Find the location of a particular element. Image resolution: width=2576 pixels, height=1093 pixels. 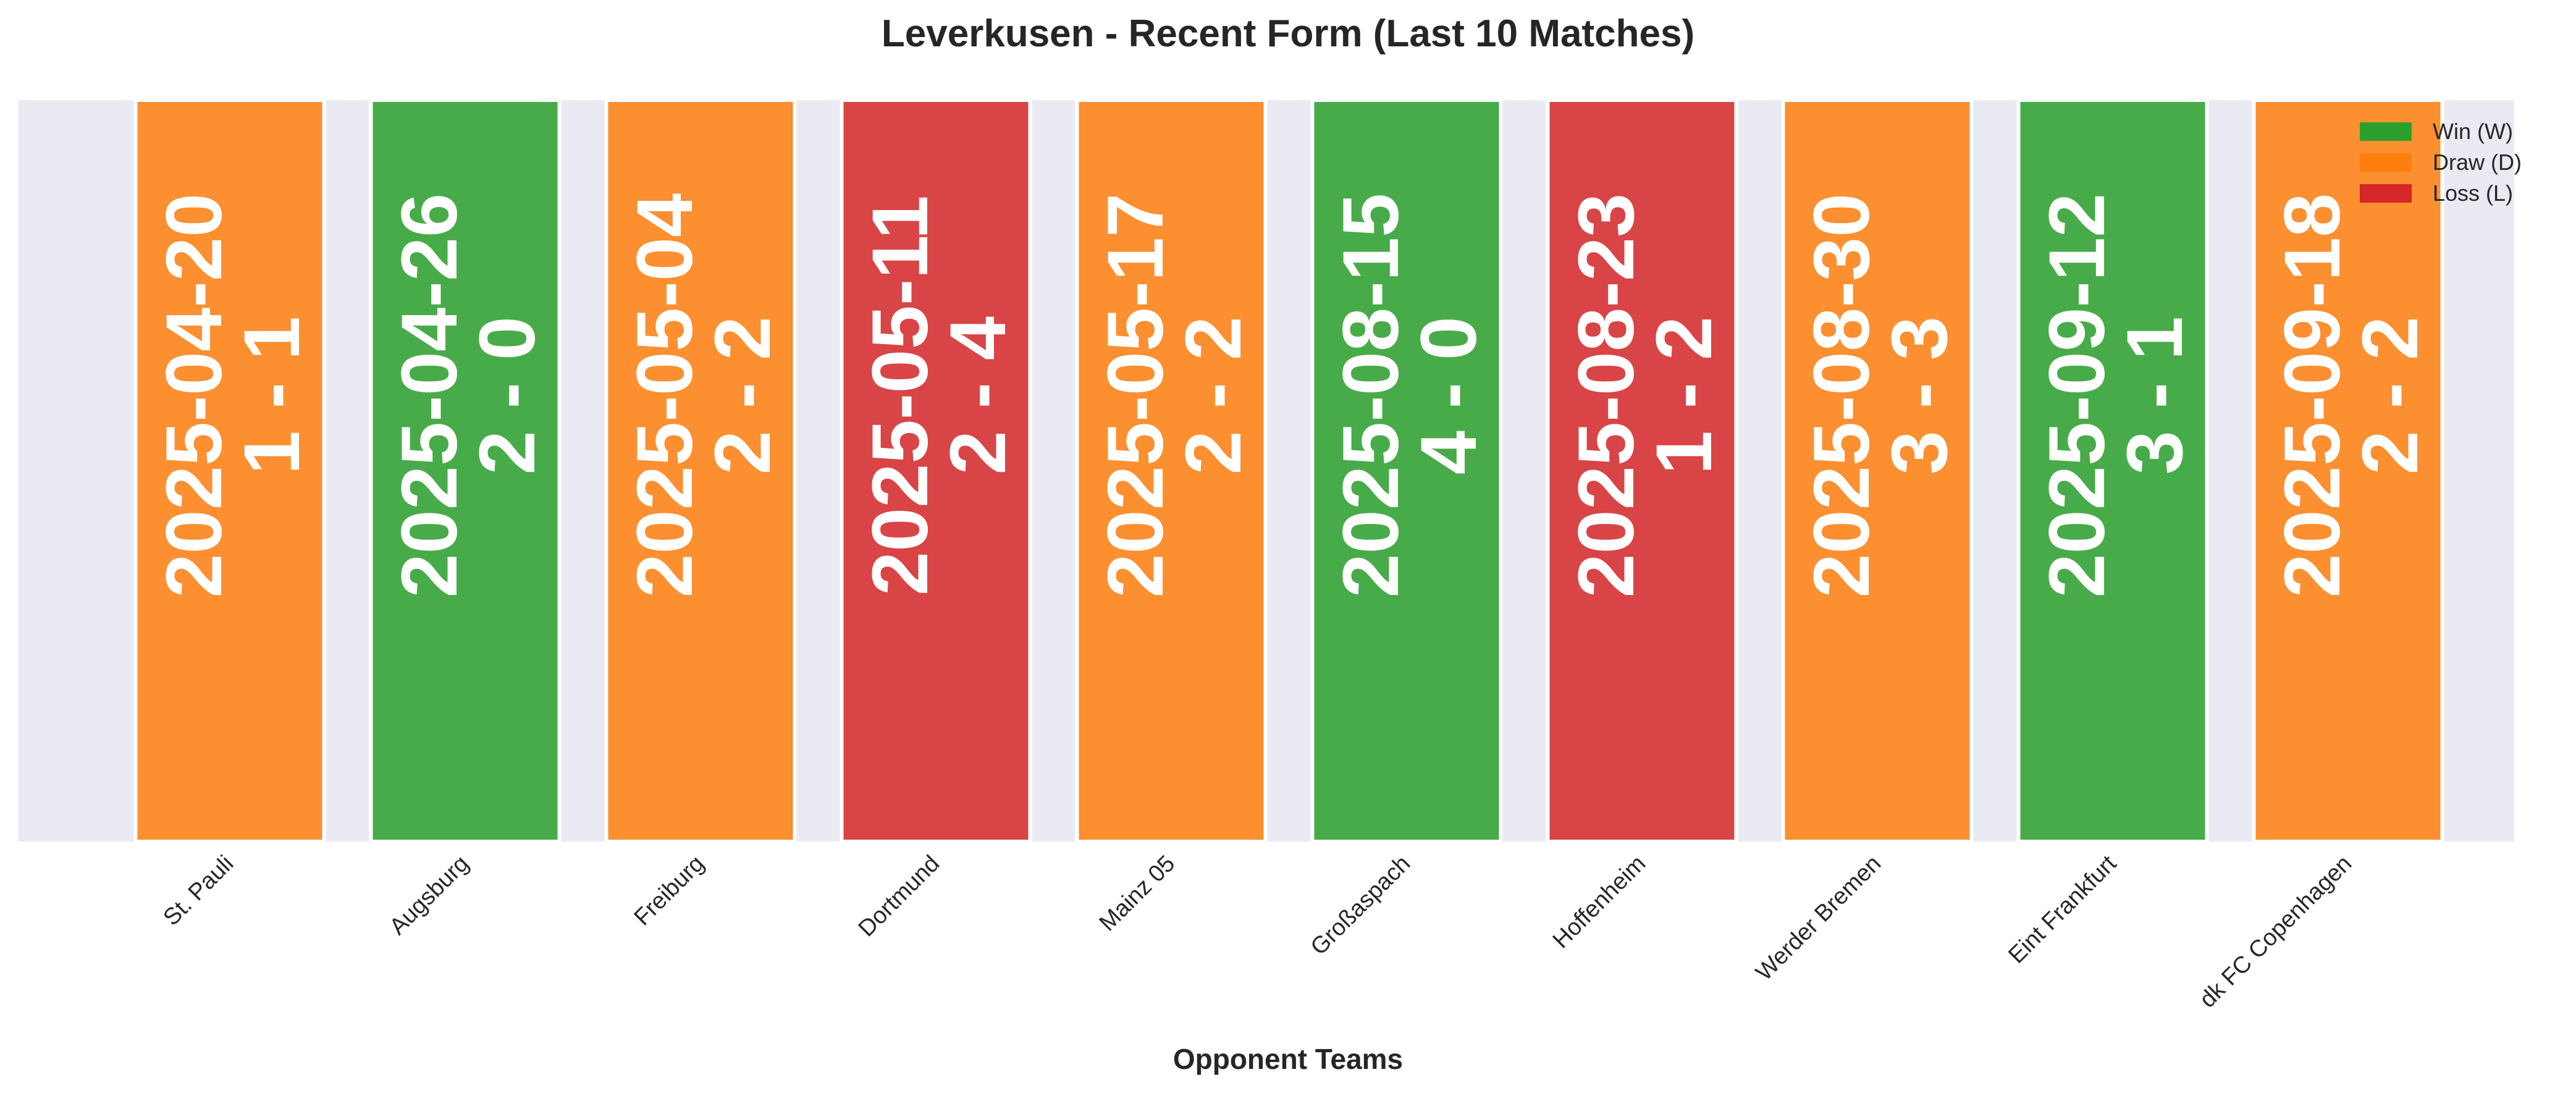

legend-label-d: Draw (D) is located at coordinates (2477, 162).